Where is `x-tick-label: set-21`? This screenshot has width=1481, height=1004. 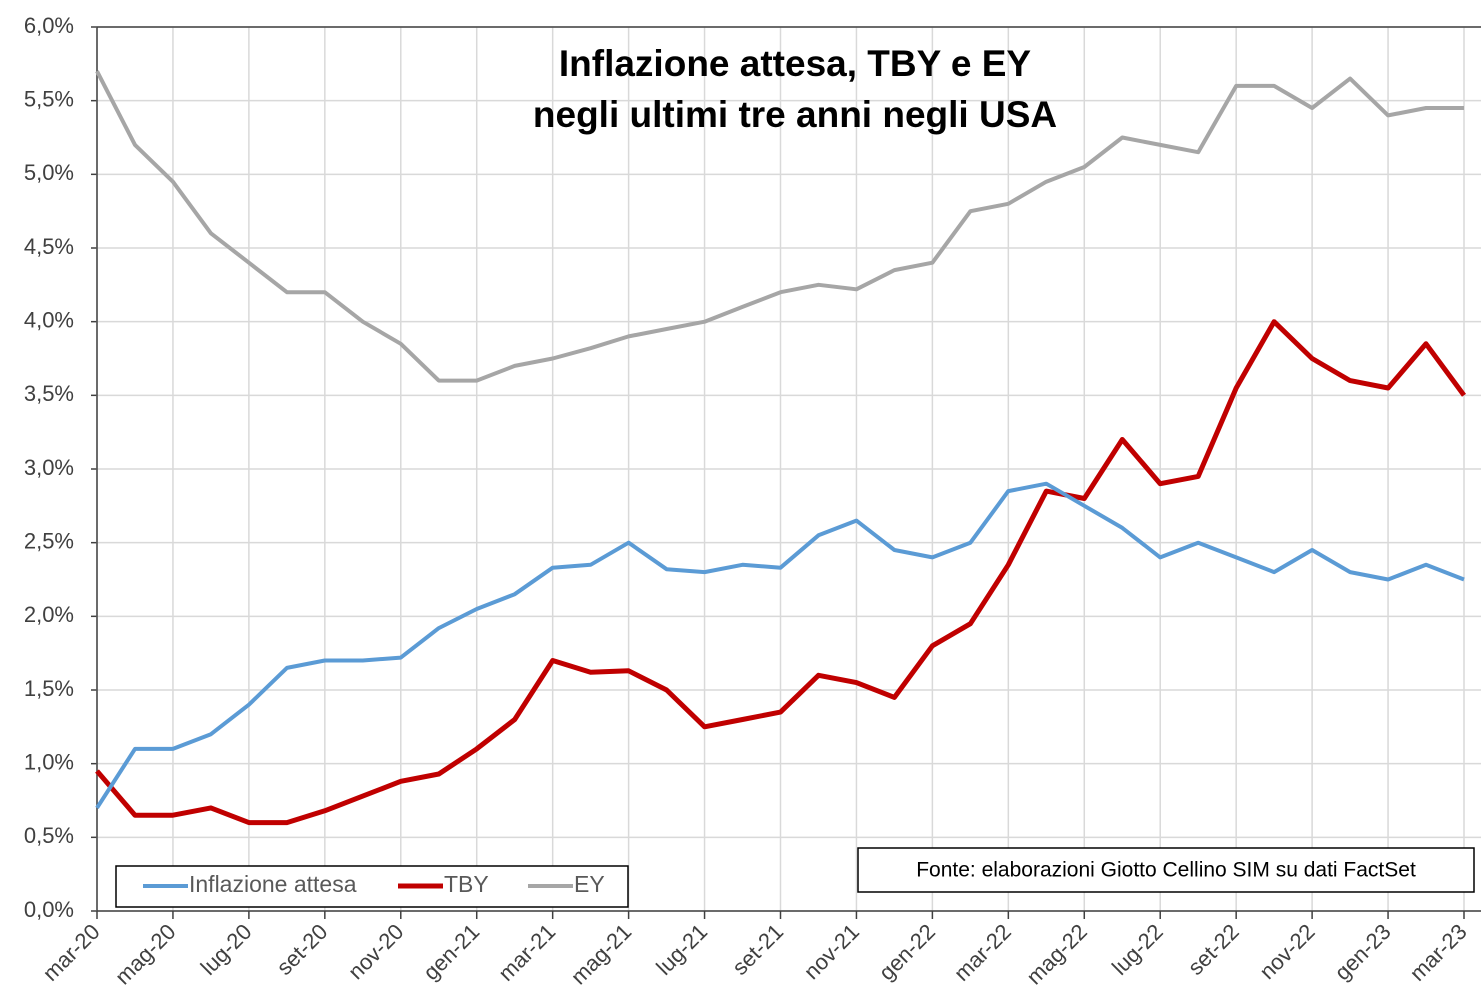 x-tick-label: set-21 is located at coordinates (757, 949).